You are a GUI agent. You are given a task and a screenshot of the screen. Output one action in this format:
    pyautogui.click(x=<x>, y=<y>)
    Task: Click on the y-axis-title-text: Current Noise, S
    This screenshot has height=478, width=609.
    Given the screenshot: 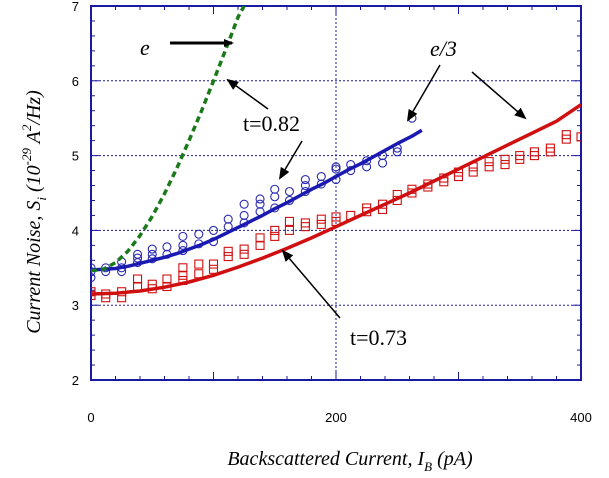 What is the action you would take?
    pyautogui.click(x=34, y=267)
    